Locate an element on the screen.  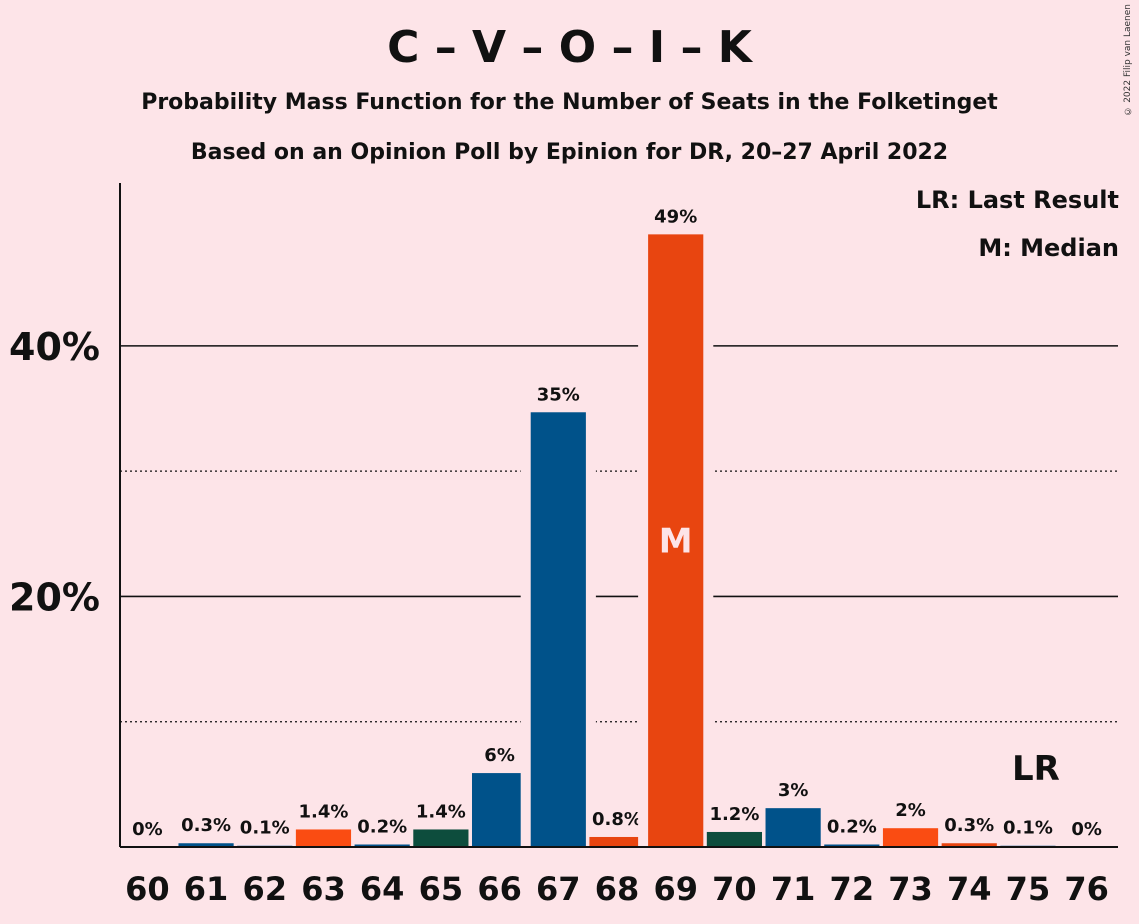
x-tick-label: 64 is located at coordinates (382, 889).